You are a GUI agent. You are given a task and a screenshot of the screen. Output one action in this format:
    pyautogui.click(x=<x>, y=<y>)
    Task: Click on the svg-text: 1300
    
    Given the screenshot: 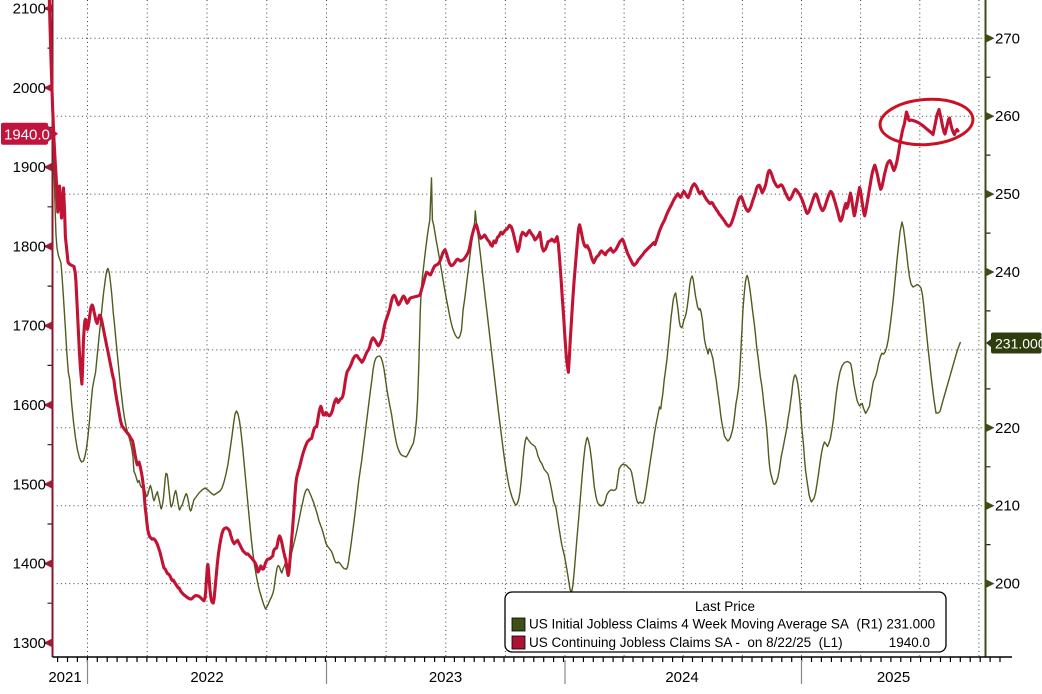 What is the action you would take?
    pyautogui.click(x=29, y=643)
    